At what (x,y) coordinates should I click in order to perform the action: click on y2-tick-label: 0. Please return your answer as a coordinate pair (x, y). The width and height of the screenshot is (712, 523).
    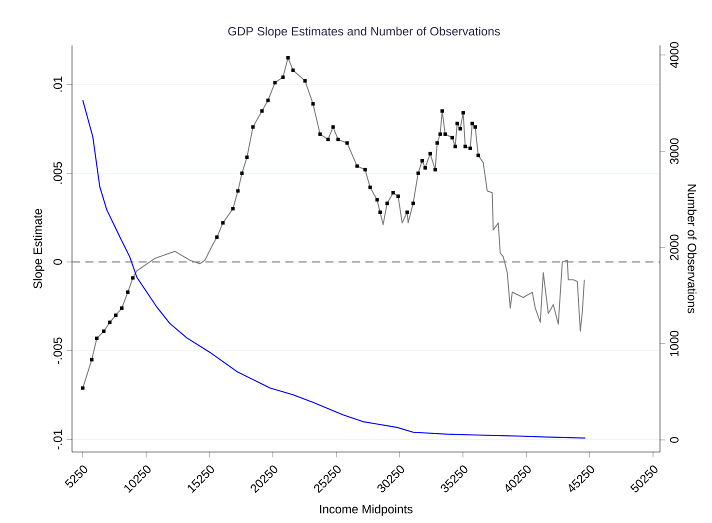
    Looking at the image, I should click on (674, 440).